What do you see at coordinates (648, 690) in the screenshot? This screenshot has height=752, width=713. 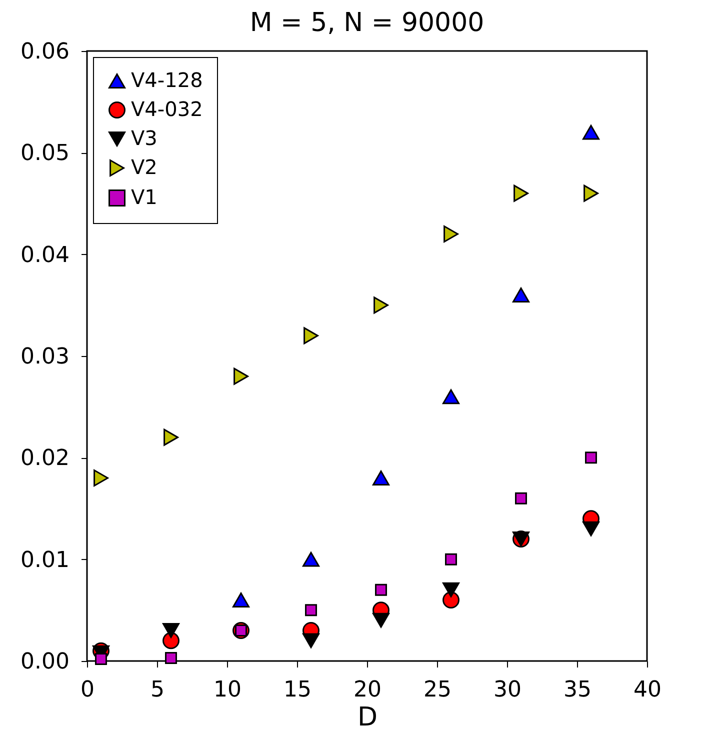 I see `x-tick-label: 40` at bounding box center [648, 690].